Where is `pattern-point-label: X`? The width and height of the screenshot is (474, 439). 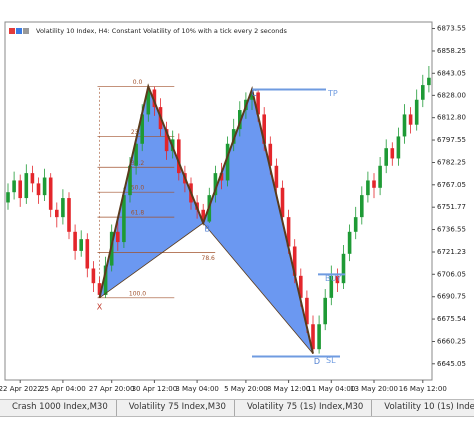 pattern-point-label: X is located at coordinates (100, 306).